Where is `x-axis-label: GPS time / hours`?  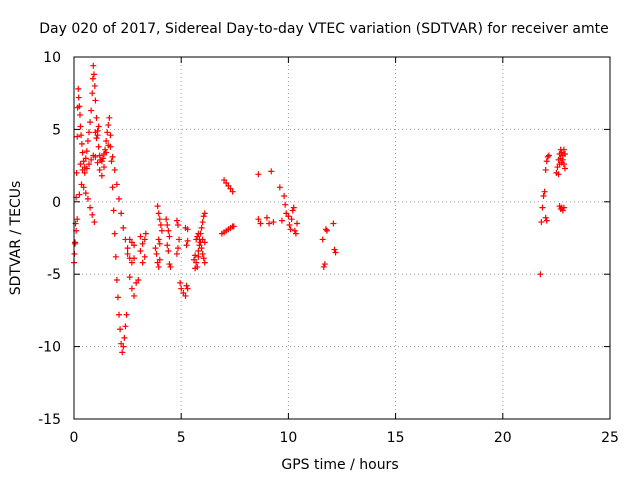 x-axis-label: GPS time / hours is located at coordinates (339, 465).